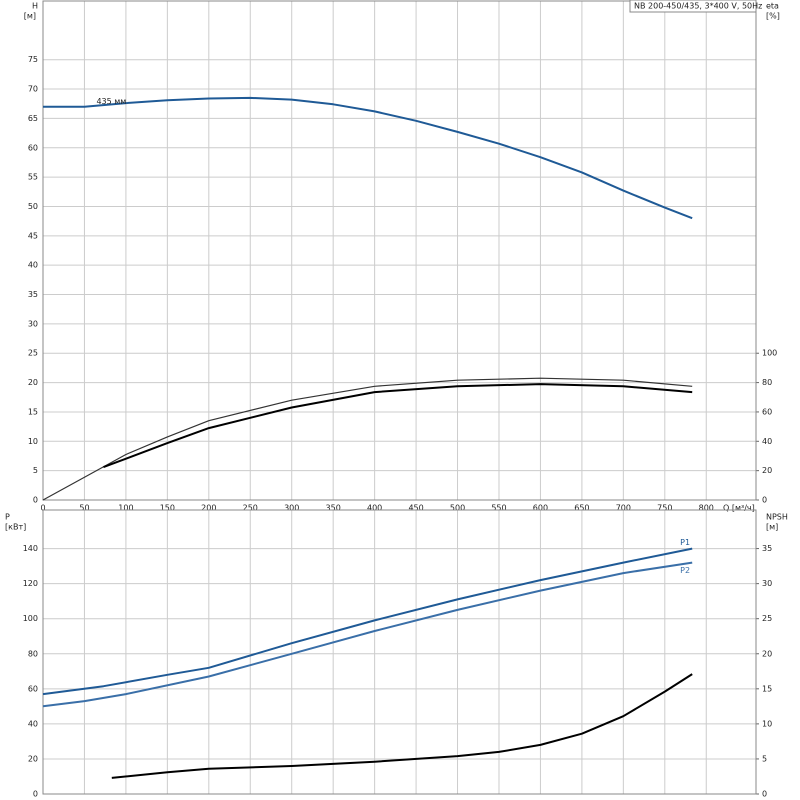 The height and width of the screenshot is (800, 800). What do you see at coordinates (33, 177) in the screenshot?
I see `y-tick-label: 55` at bounding box center [33, 177].